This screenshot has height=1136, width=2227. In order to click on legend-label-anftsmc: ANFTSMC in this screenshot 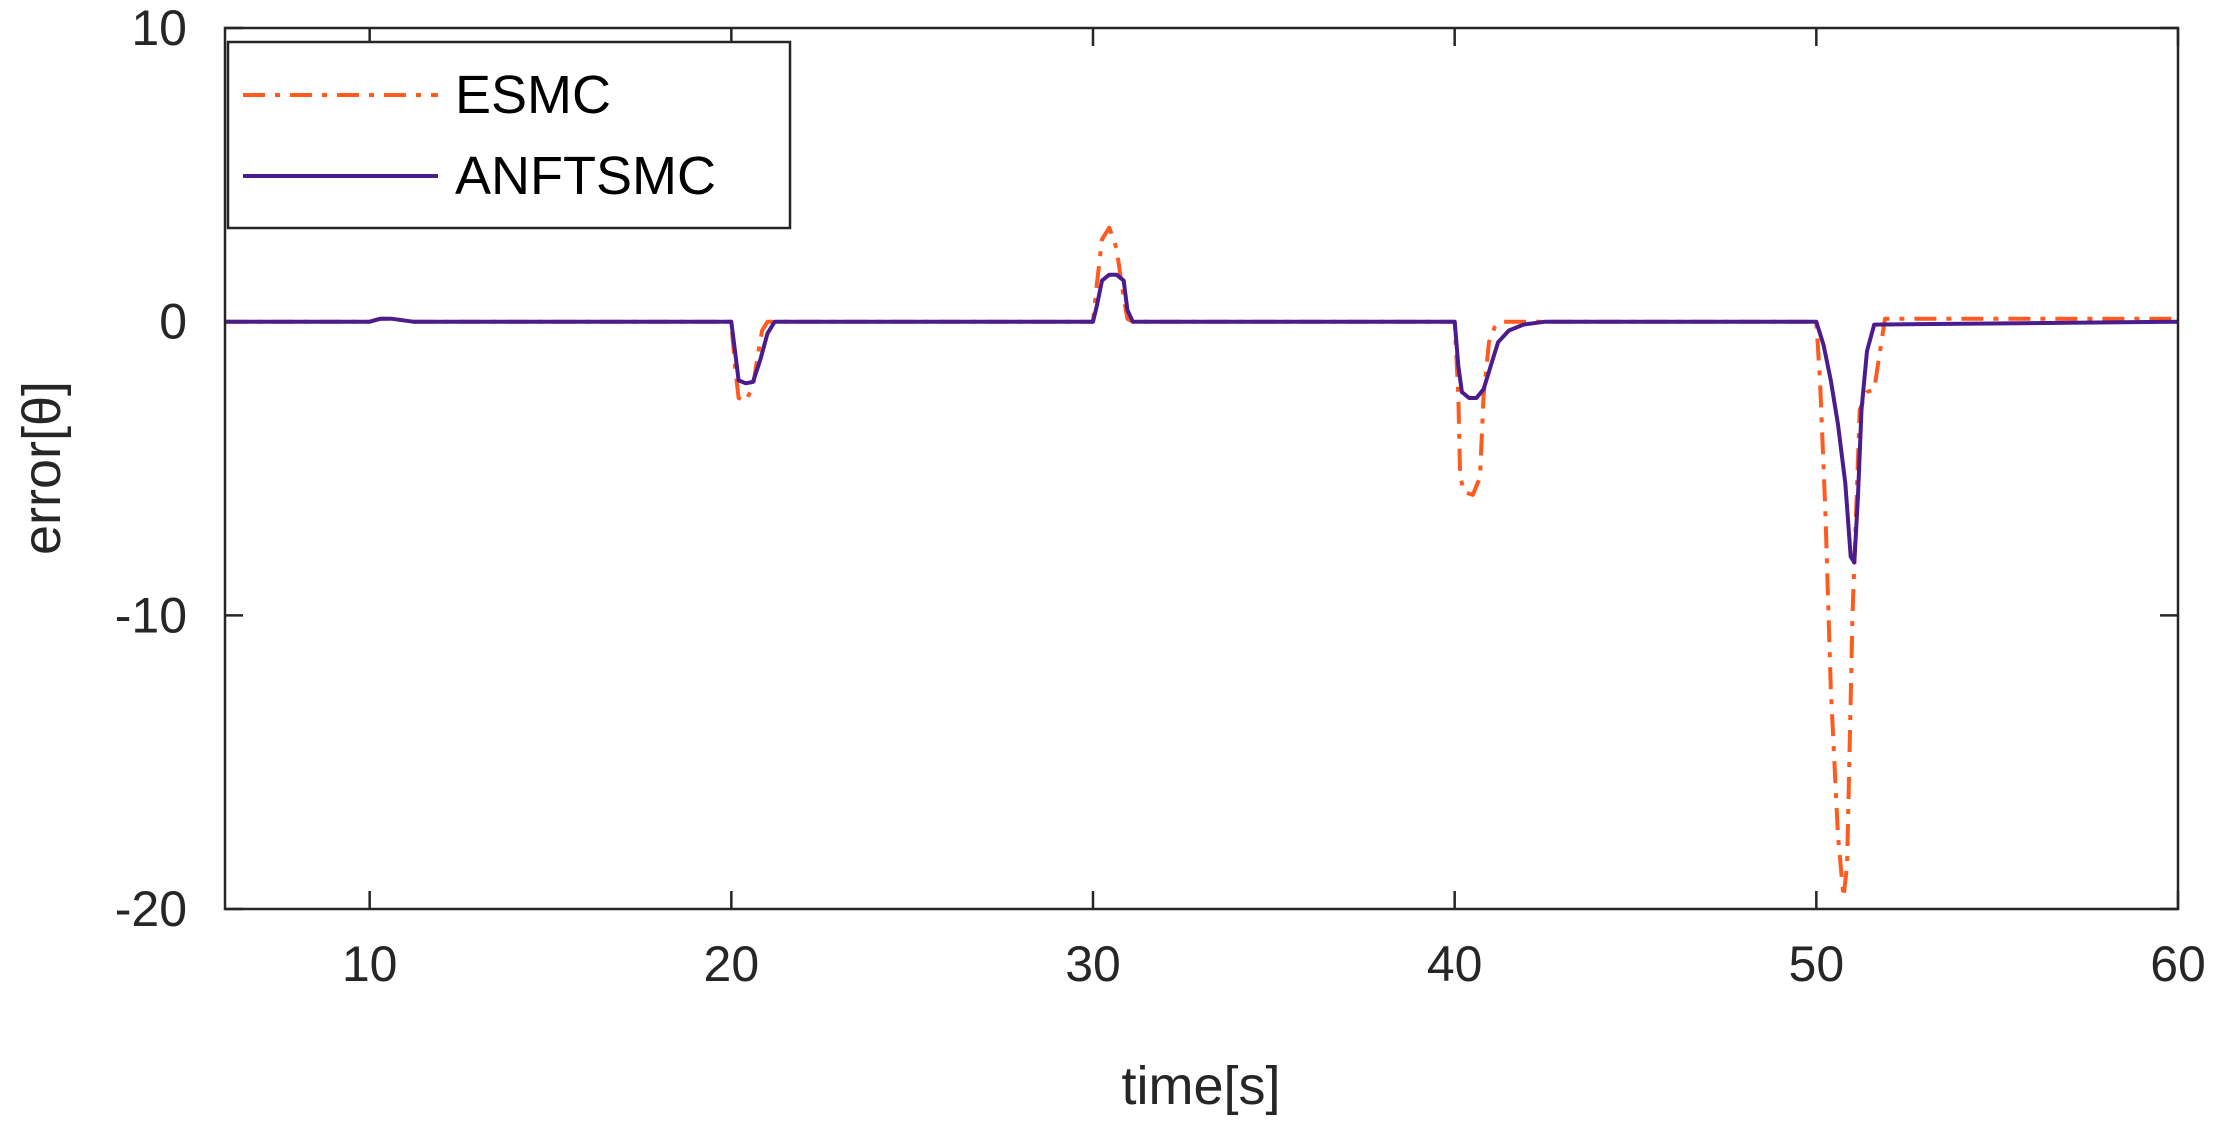, I will do `click(585, 176)`.